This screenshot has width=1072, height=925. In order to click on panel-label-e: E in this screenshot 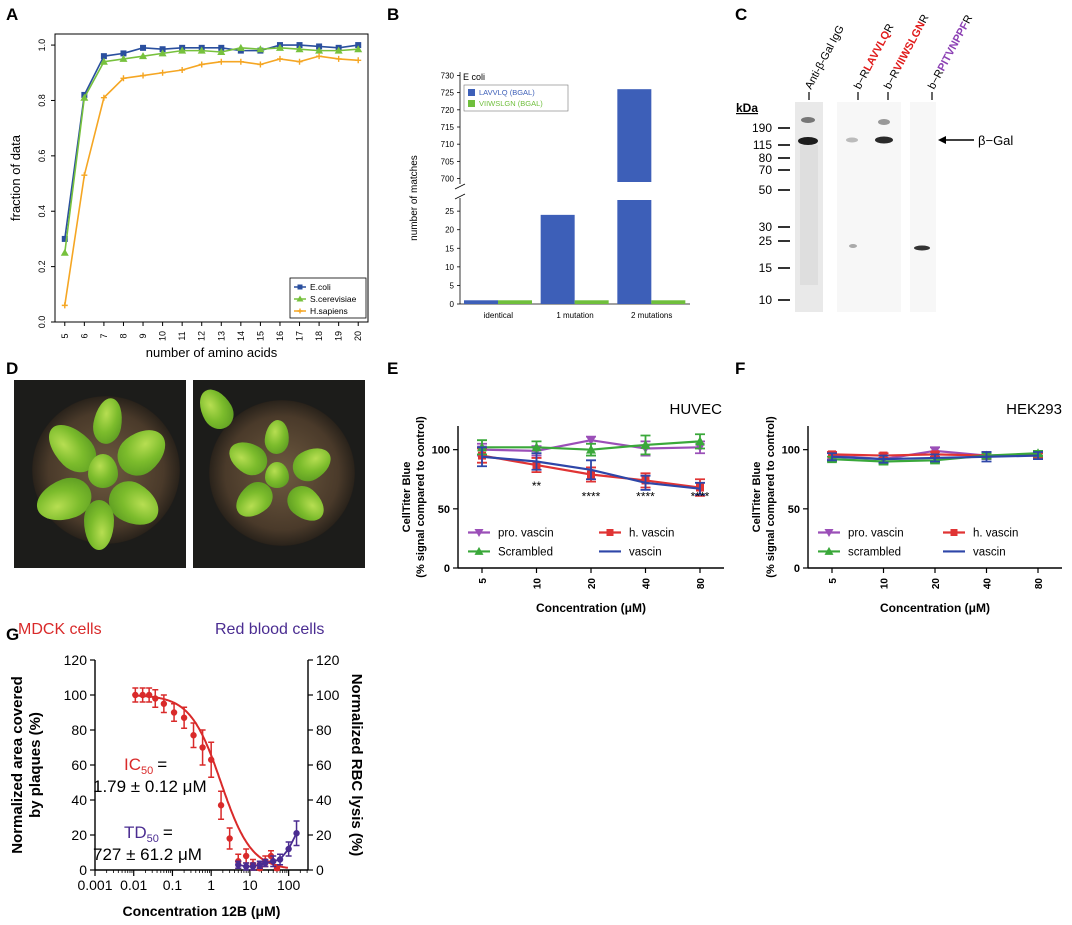, I will do `click(392, 368)`.